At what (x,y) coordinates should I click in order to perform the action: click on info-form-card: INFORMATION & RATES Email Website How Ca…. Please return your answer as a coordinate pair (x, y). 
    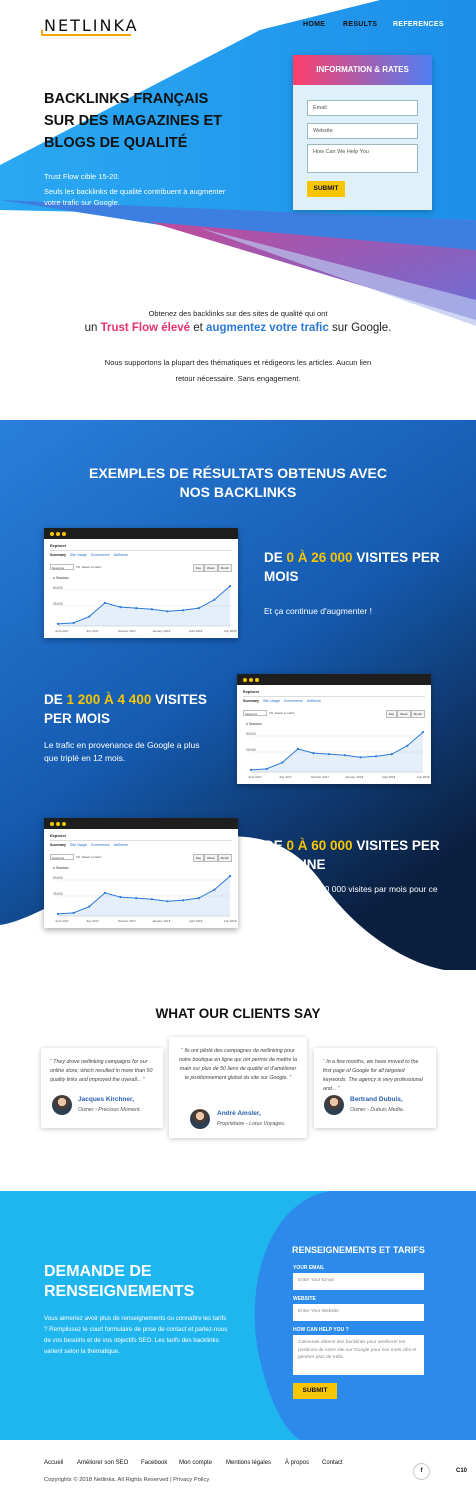
    Looking at the image, I should click on (362, 132).